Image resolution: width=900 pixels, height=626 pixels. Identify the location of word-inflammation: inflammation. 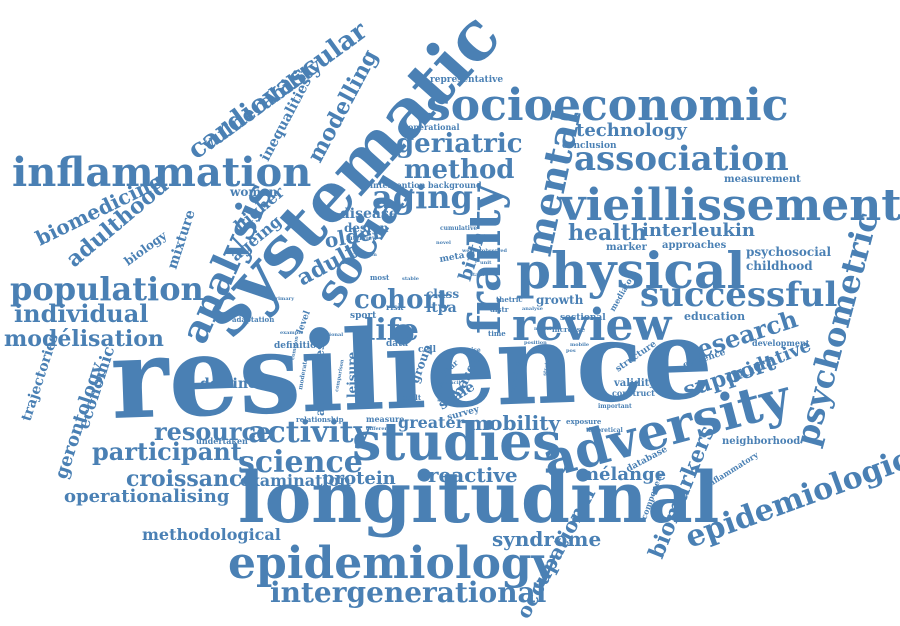
(161, 172).